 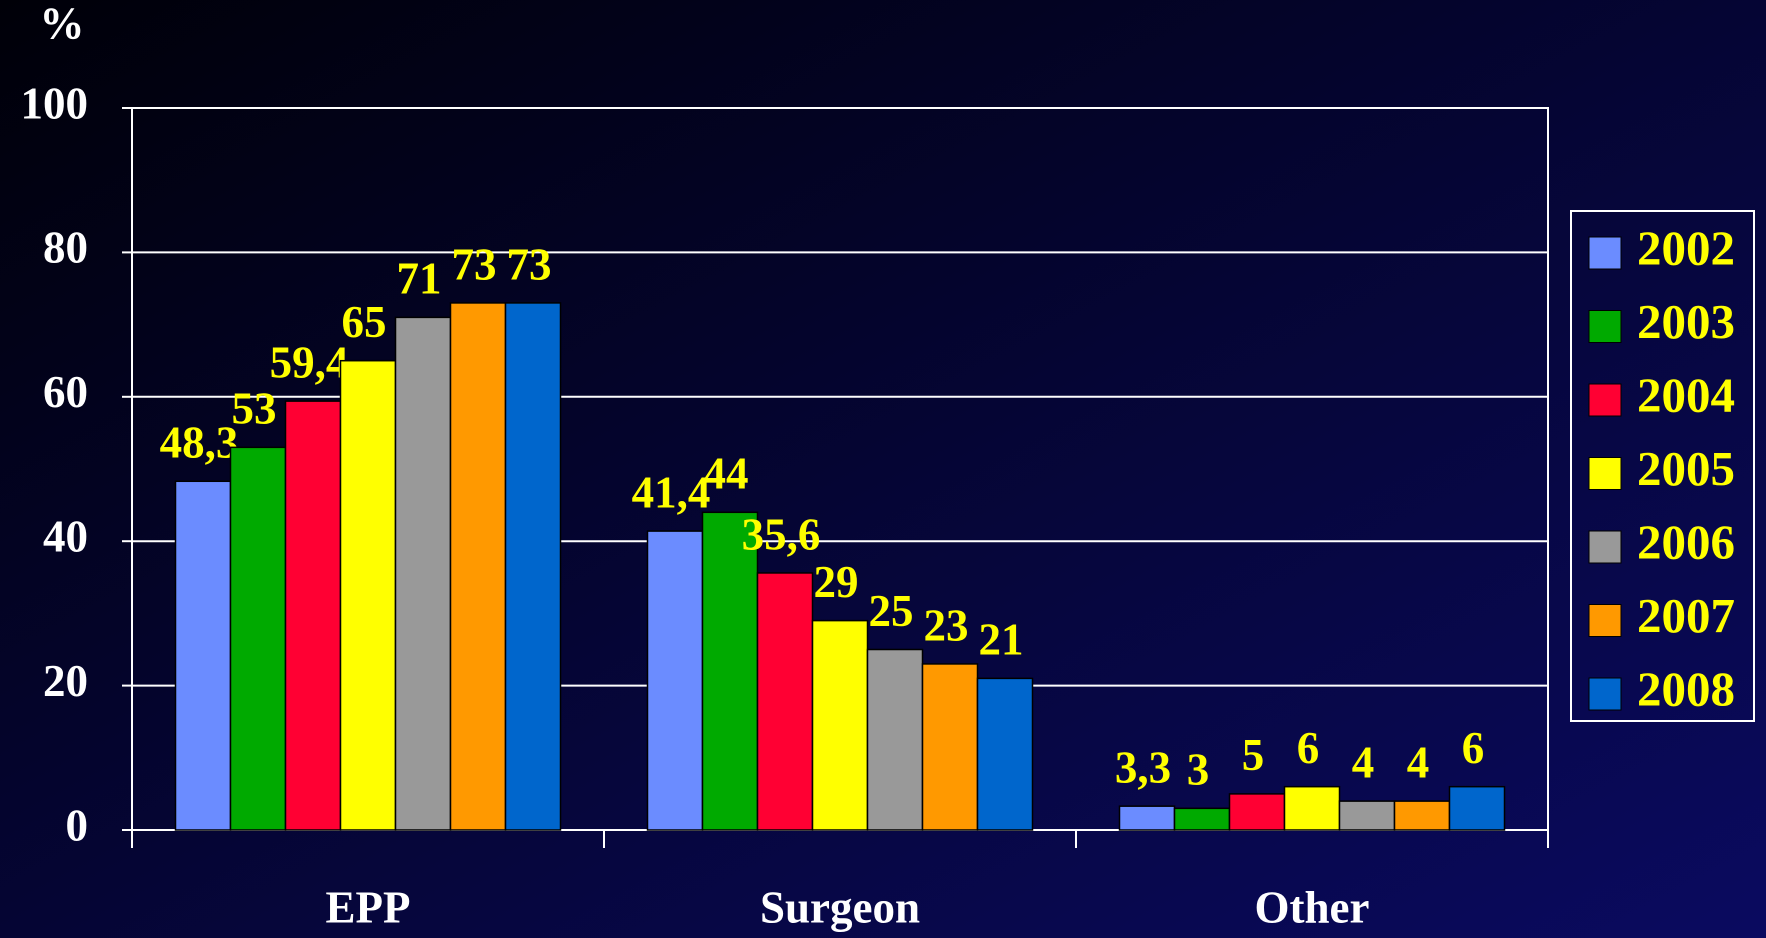 What do you see at coordinates (368, 907) in the screenshot?
I see `x-tick-label: EPP` at bounding box center [368, 907].